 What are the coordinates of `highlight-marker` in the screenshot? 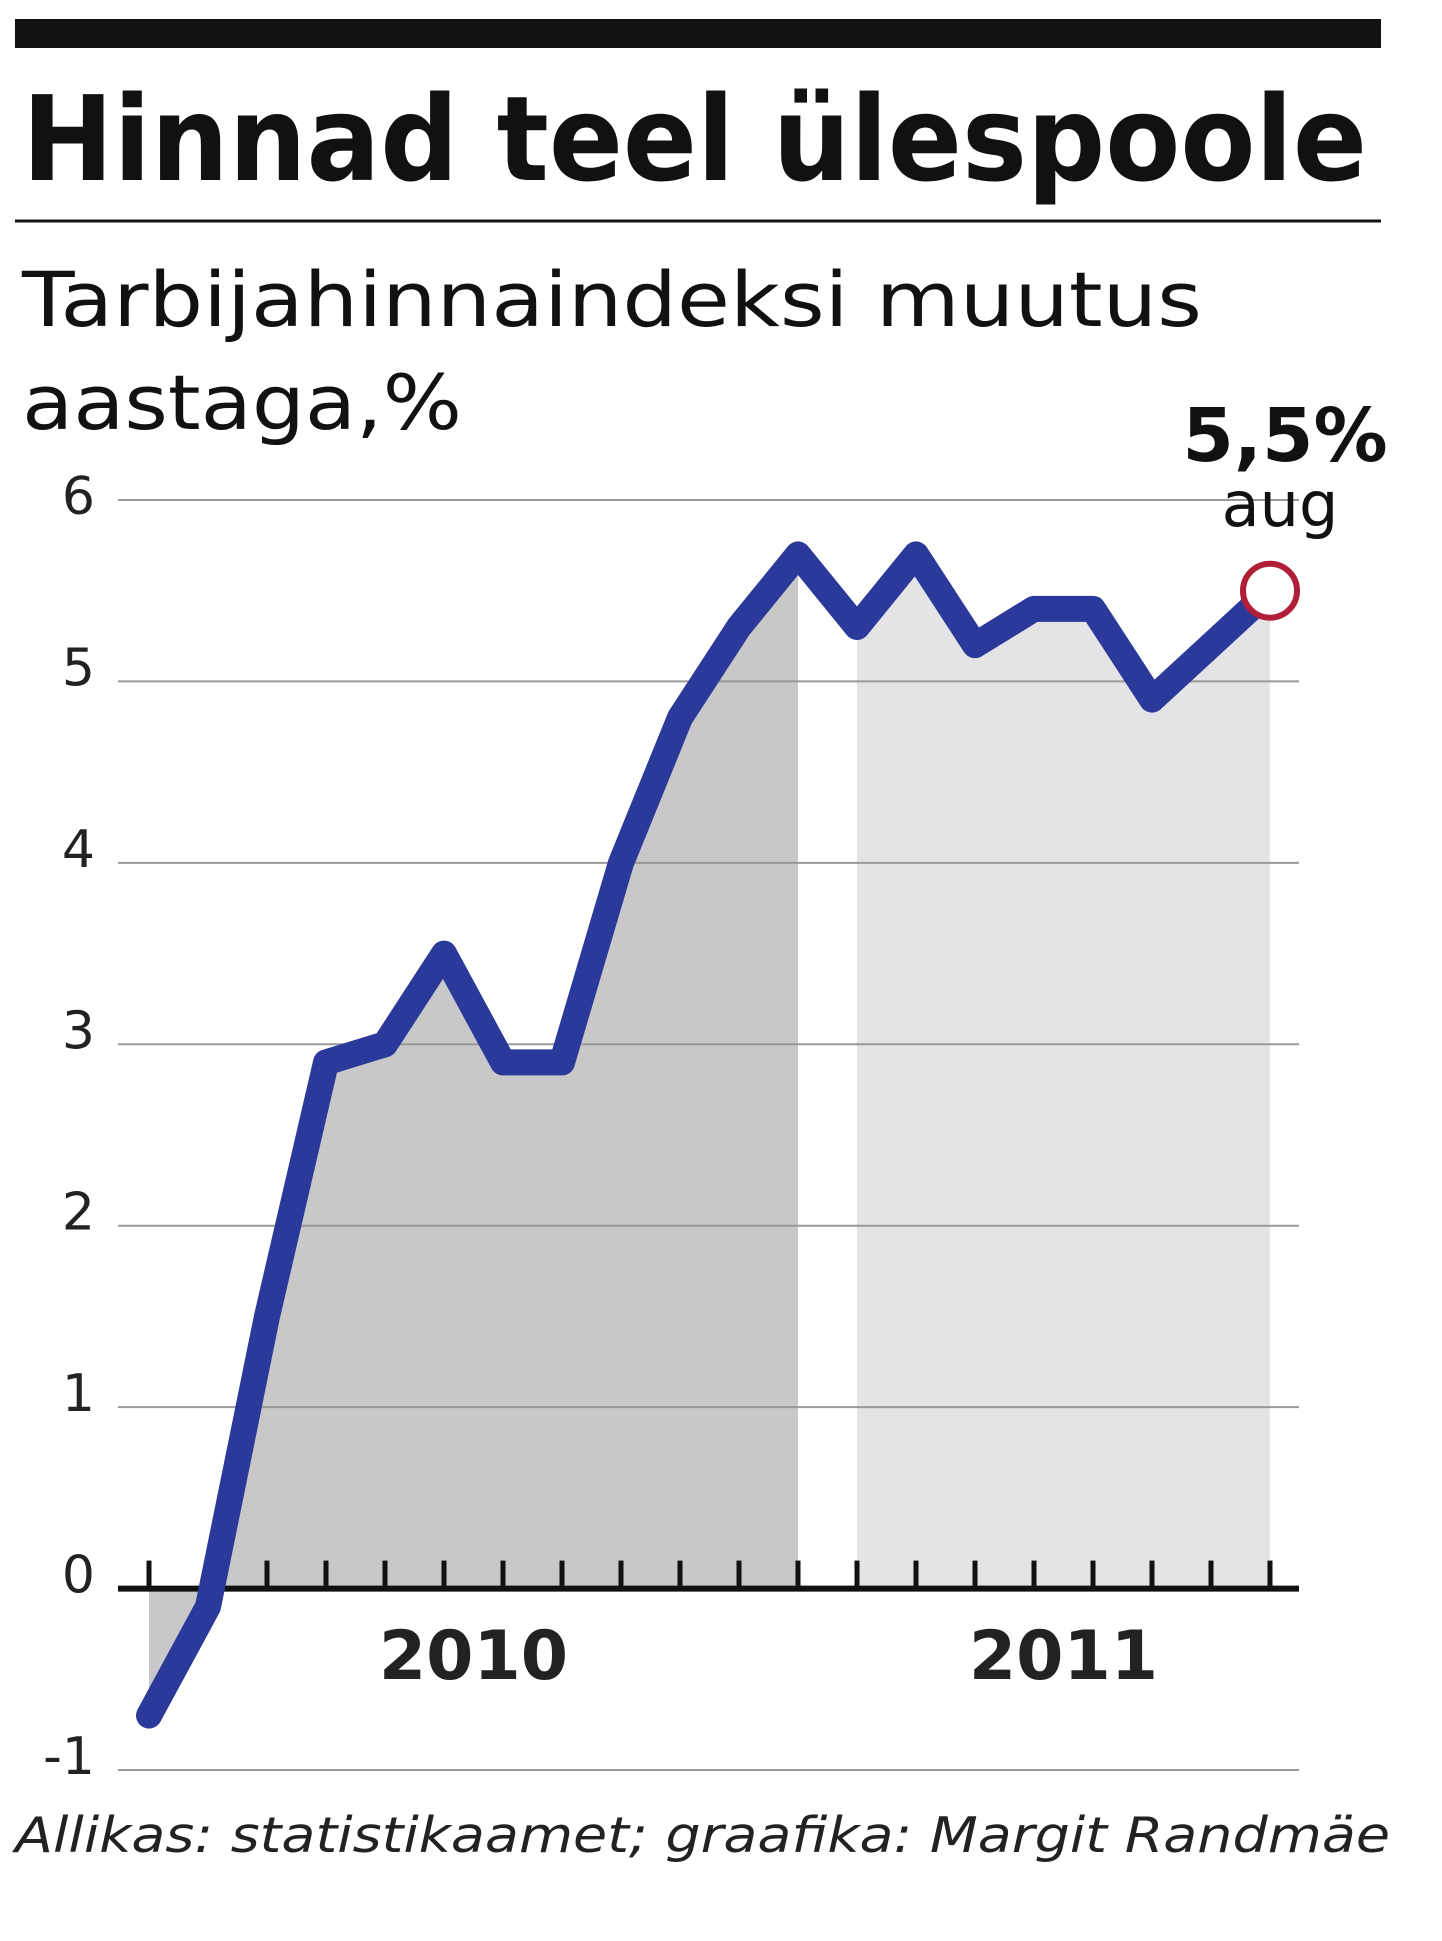 It's located at (1270, 590).